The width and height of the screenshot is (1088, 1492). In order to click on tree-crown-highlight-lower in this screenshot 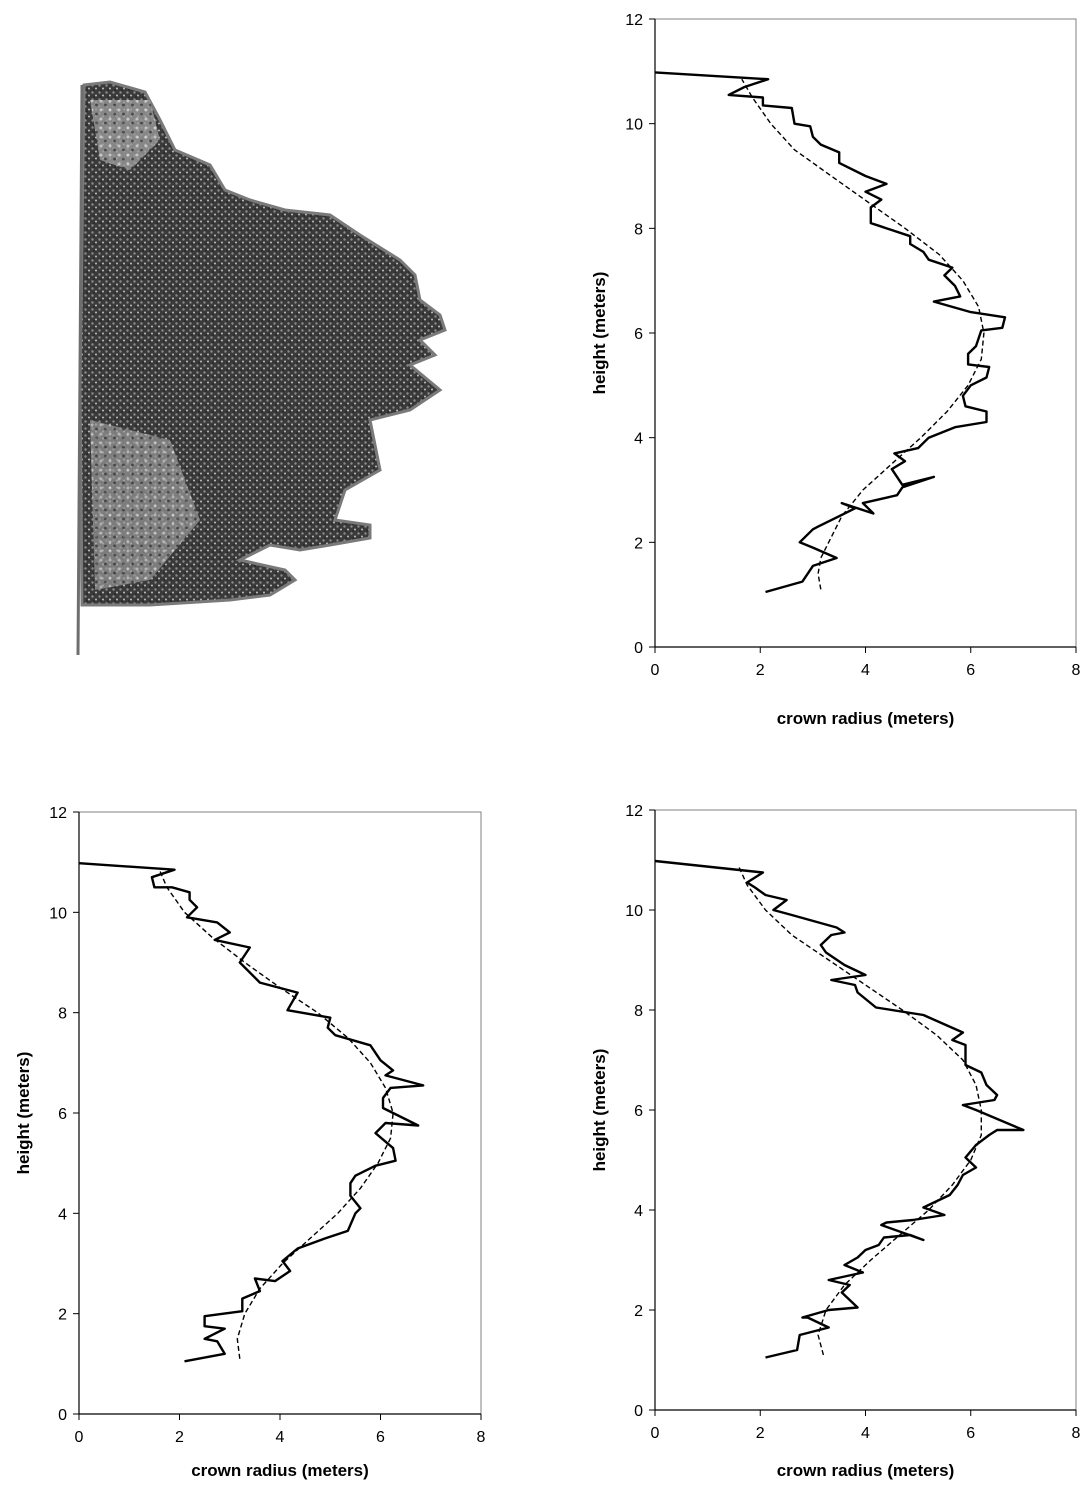, I will do `click(145, 505)`.